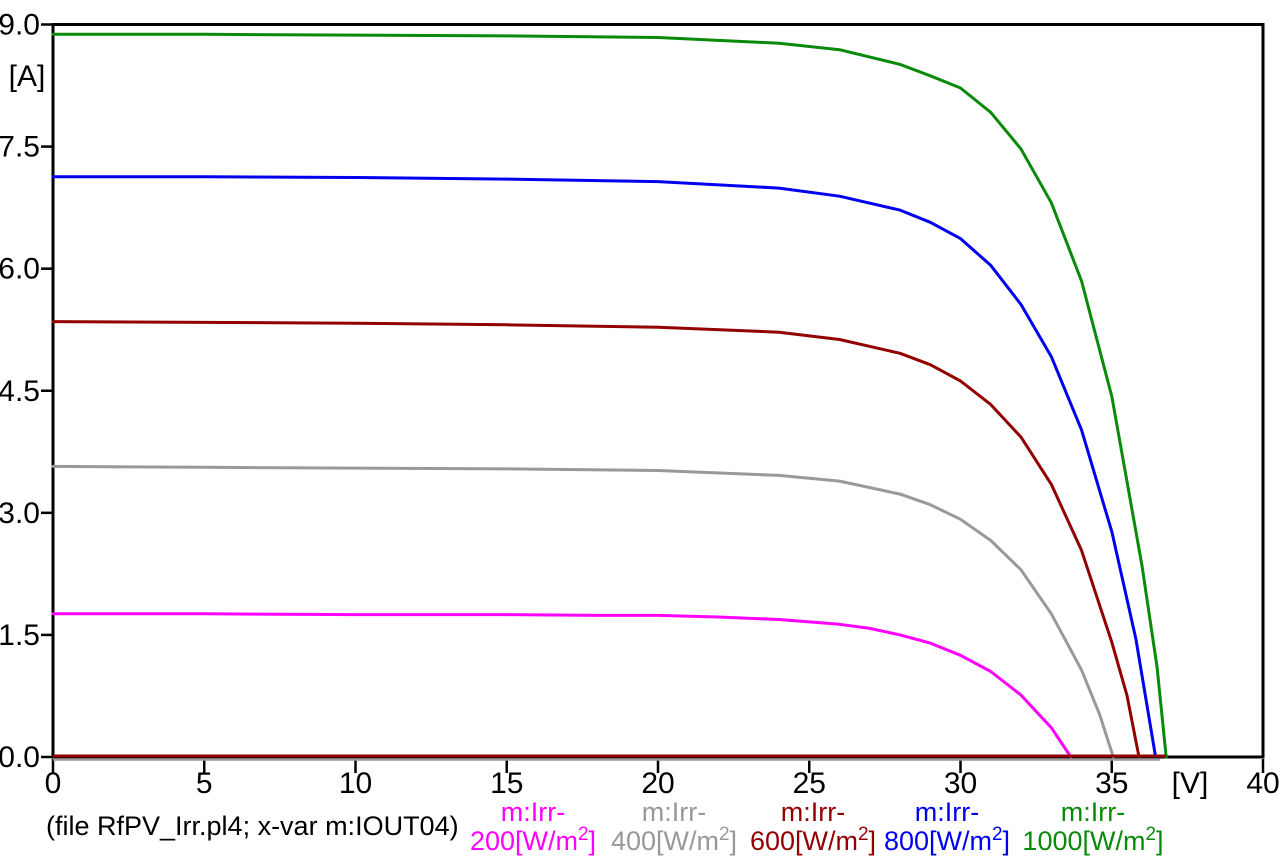  I want to click on legend-label-line2: 1000[W/m2], so click(1093, 840).